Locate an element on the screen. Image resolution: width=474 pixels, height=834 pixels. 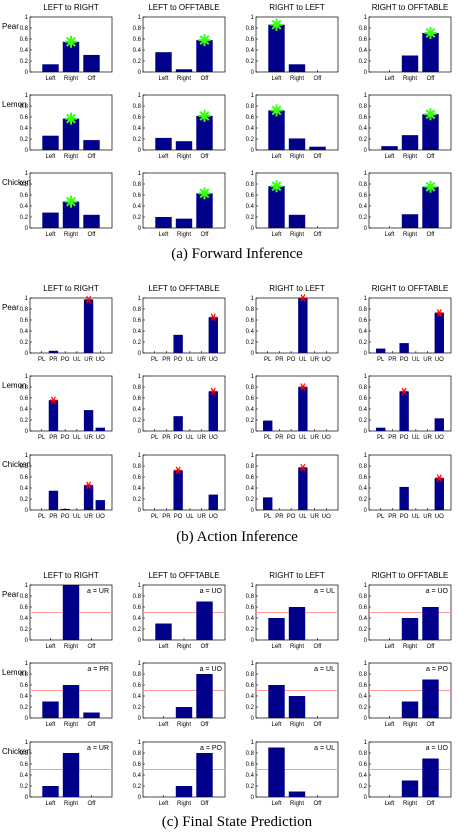
subplot: 0 0.2 0.4 0.6 0.8 1 Left Right Off is located at coordinates (179, 126).